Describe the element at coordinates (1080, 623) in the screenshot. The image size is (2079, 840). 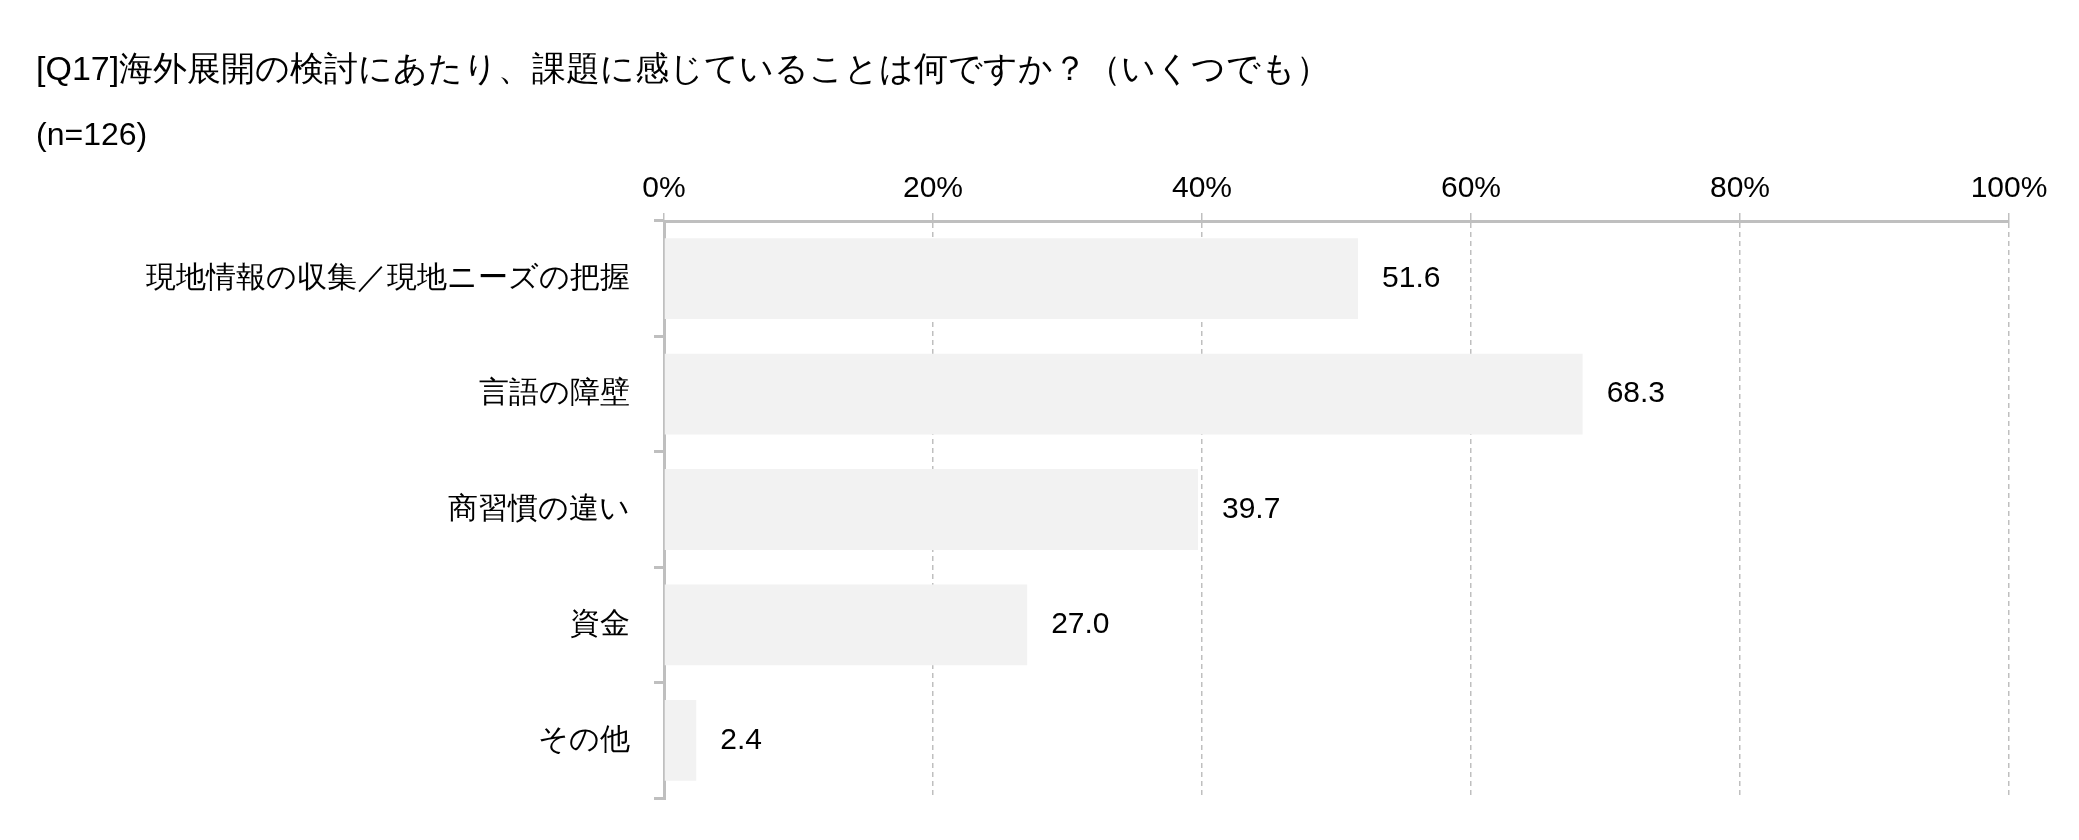
I see `data-label: 27.0` at that location.